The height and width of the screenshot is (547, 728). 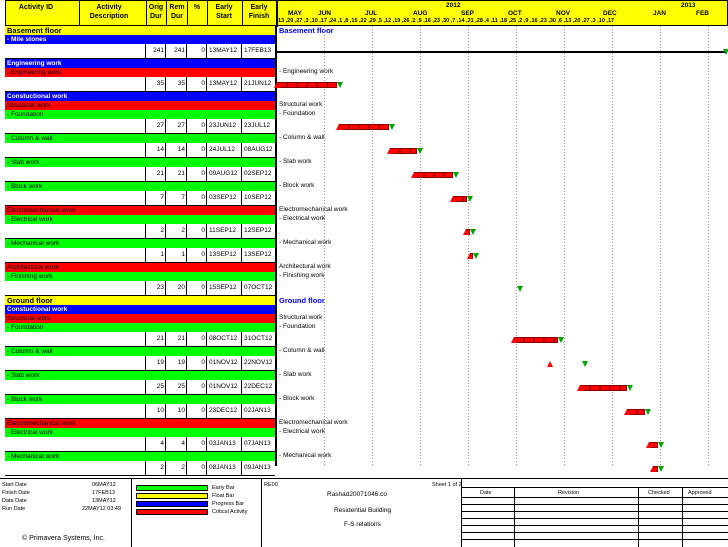 I want to click on activity-row: 10 10 0 23DEC12 02JAN13, so click(x=140, y=411).